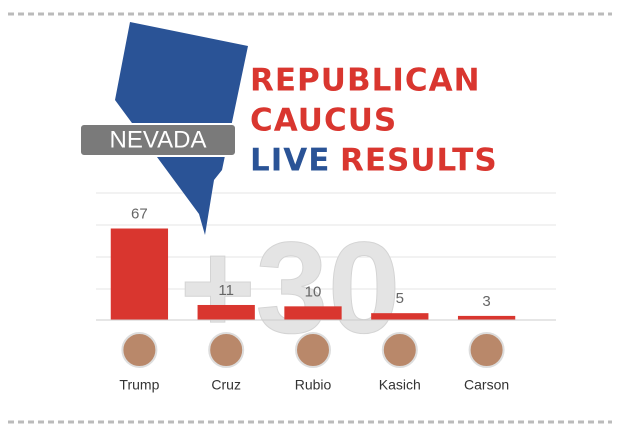  Describe the element at coordinates (486, 301) in the screenshot. I see `value-label: 3` at that location.